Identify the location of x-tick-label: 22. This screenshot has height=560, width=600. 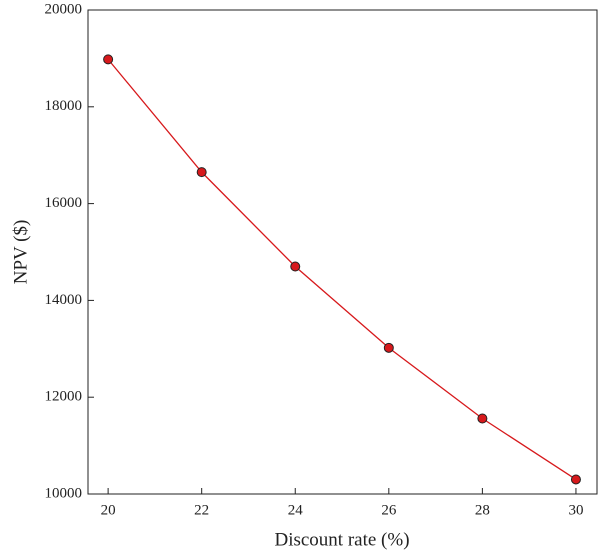
(201, 510).